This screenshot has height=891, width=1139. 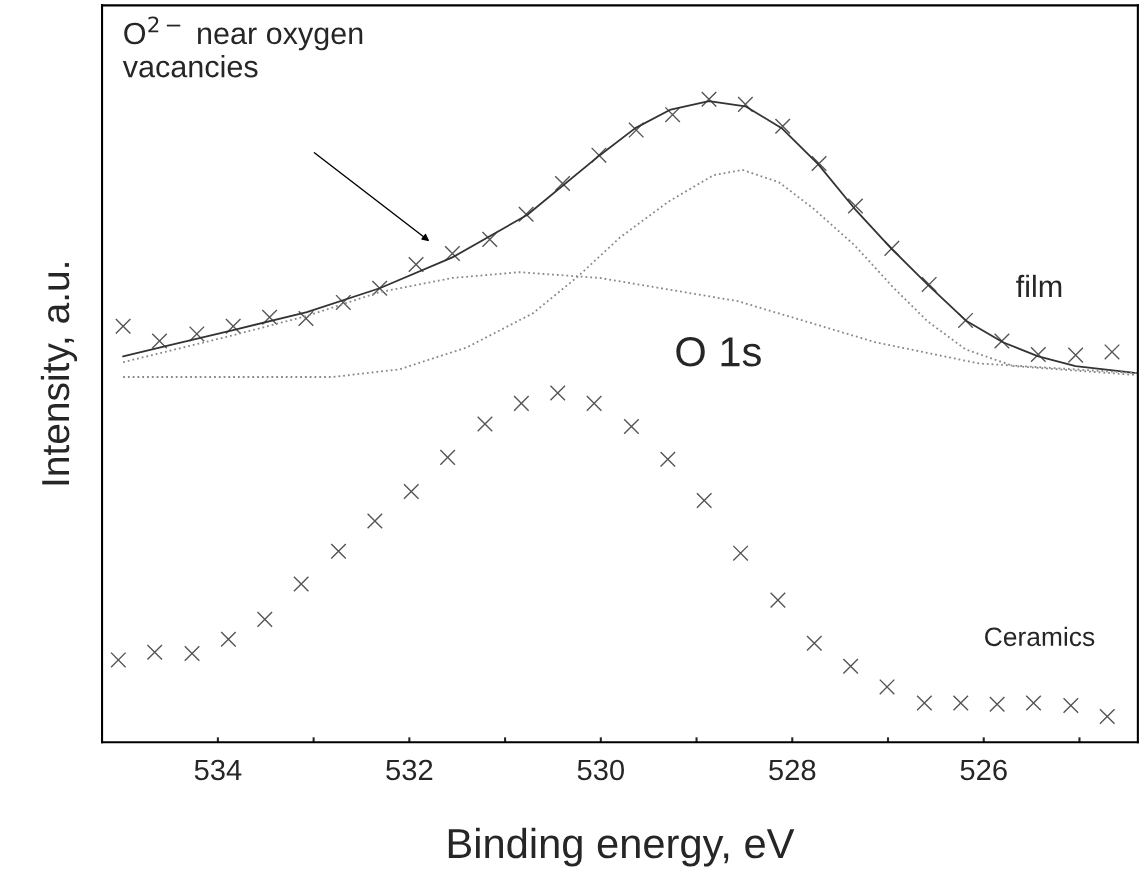 What do you see at coordinates (409, 770) in the screenshot?
I see `x-tick-label: 532` at bounding box center [409, 770].